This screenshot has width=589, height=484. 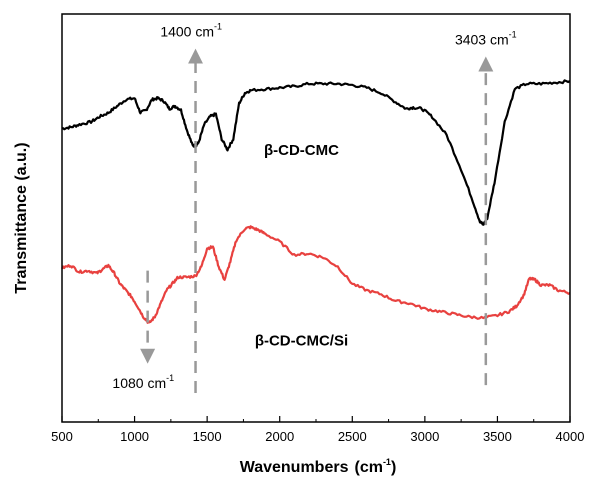 What do you see at coordinates (387, 462) in the screenshot?
I see `x-axis-label-unit-sup: -1` at bounding box center [387, 462].